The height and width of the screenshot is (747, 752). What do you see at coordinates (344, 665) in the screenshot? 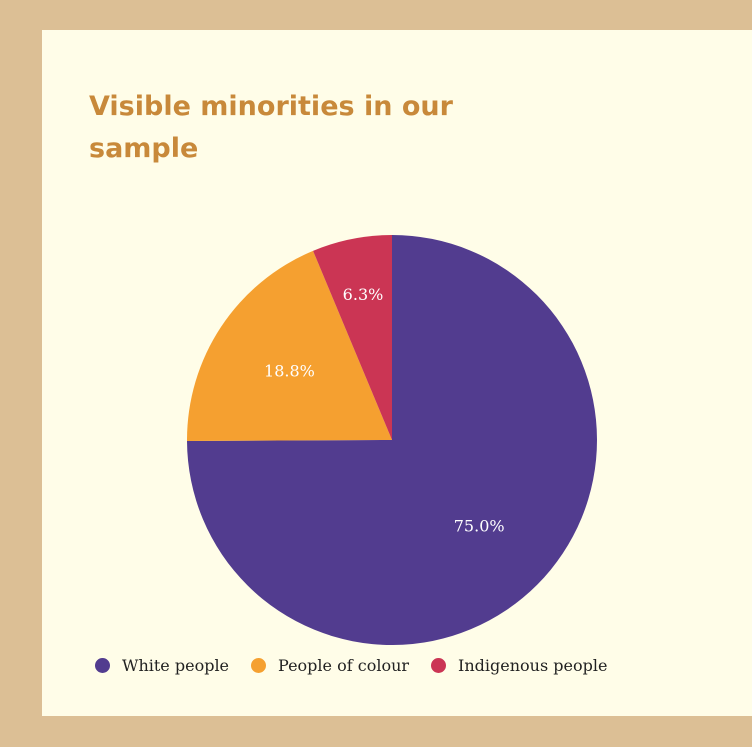
I see `legend-label: People of colour` at bounding box center [344, 665].